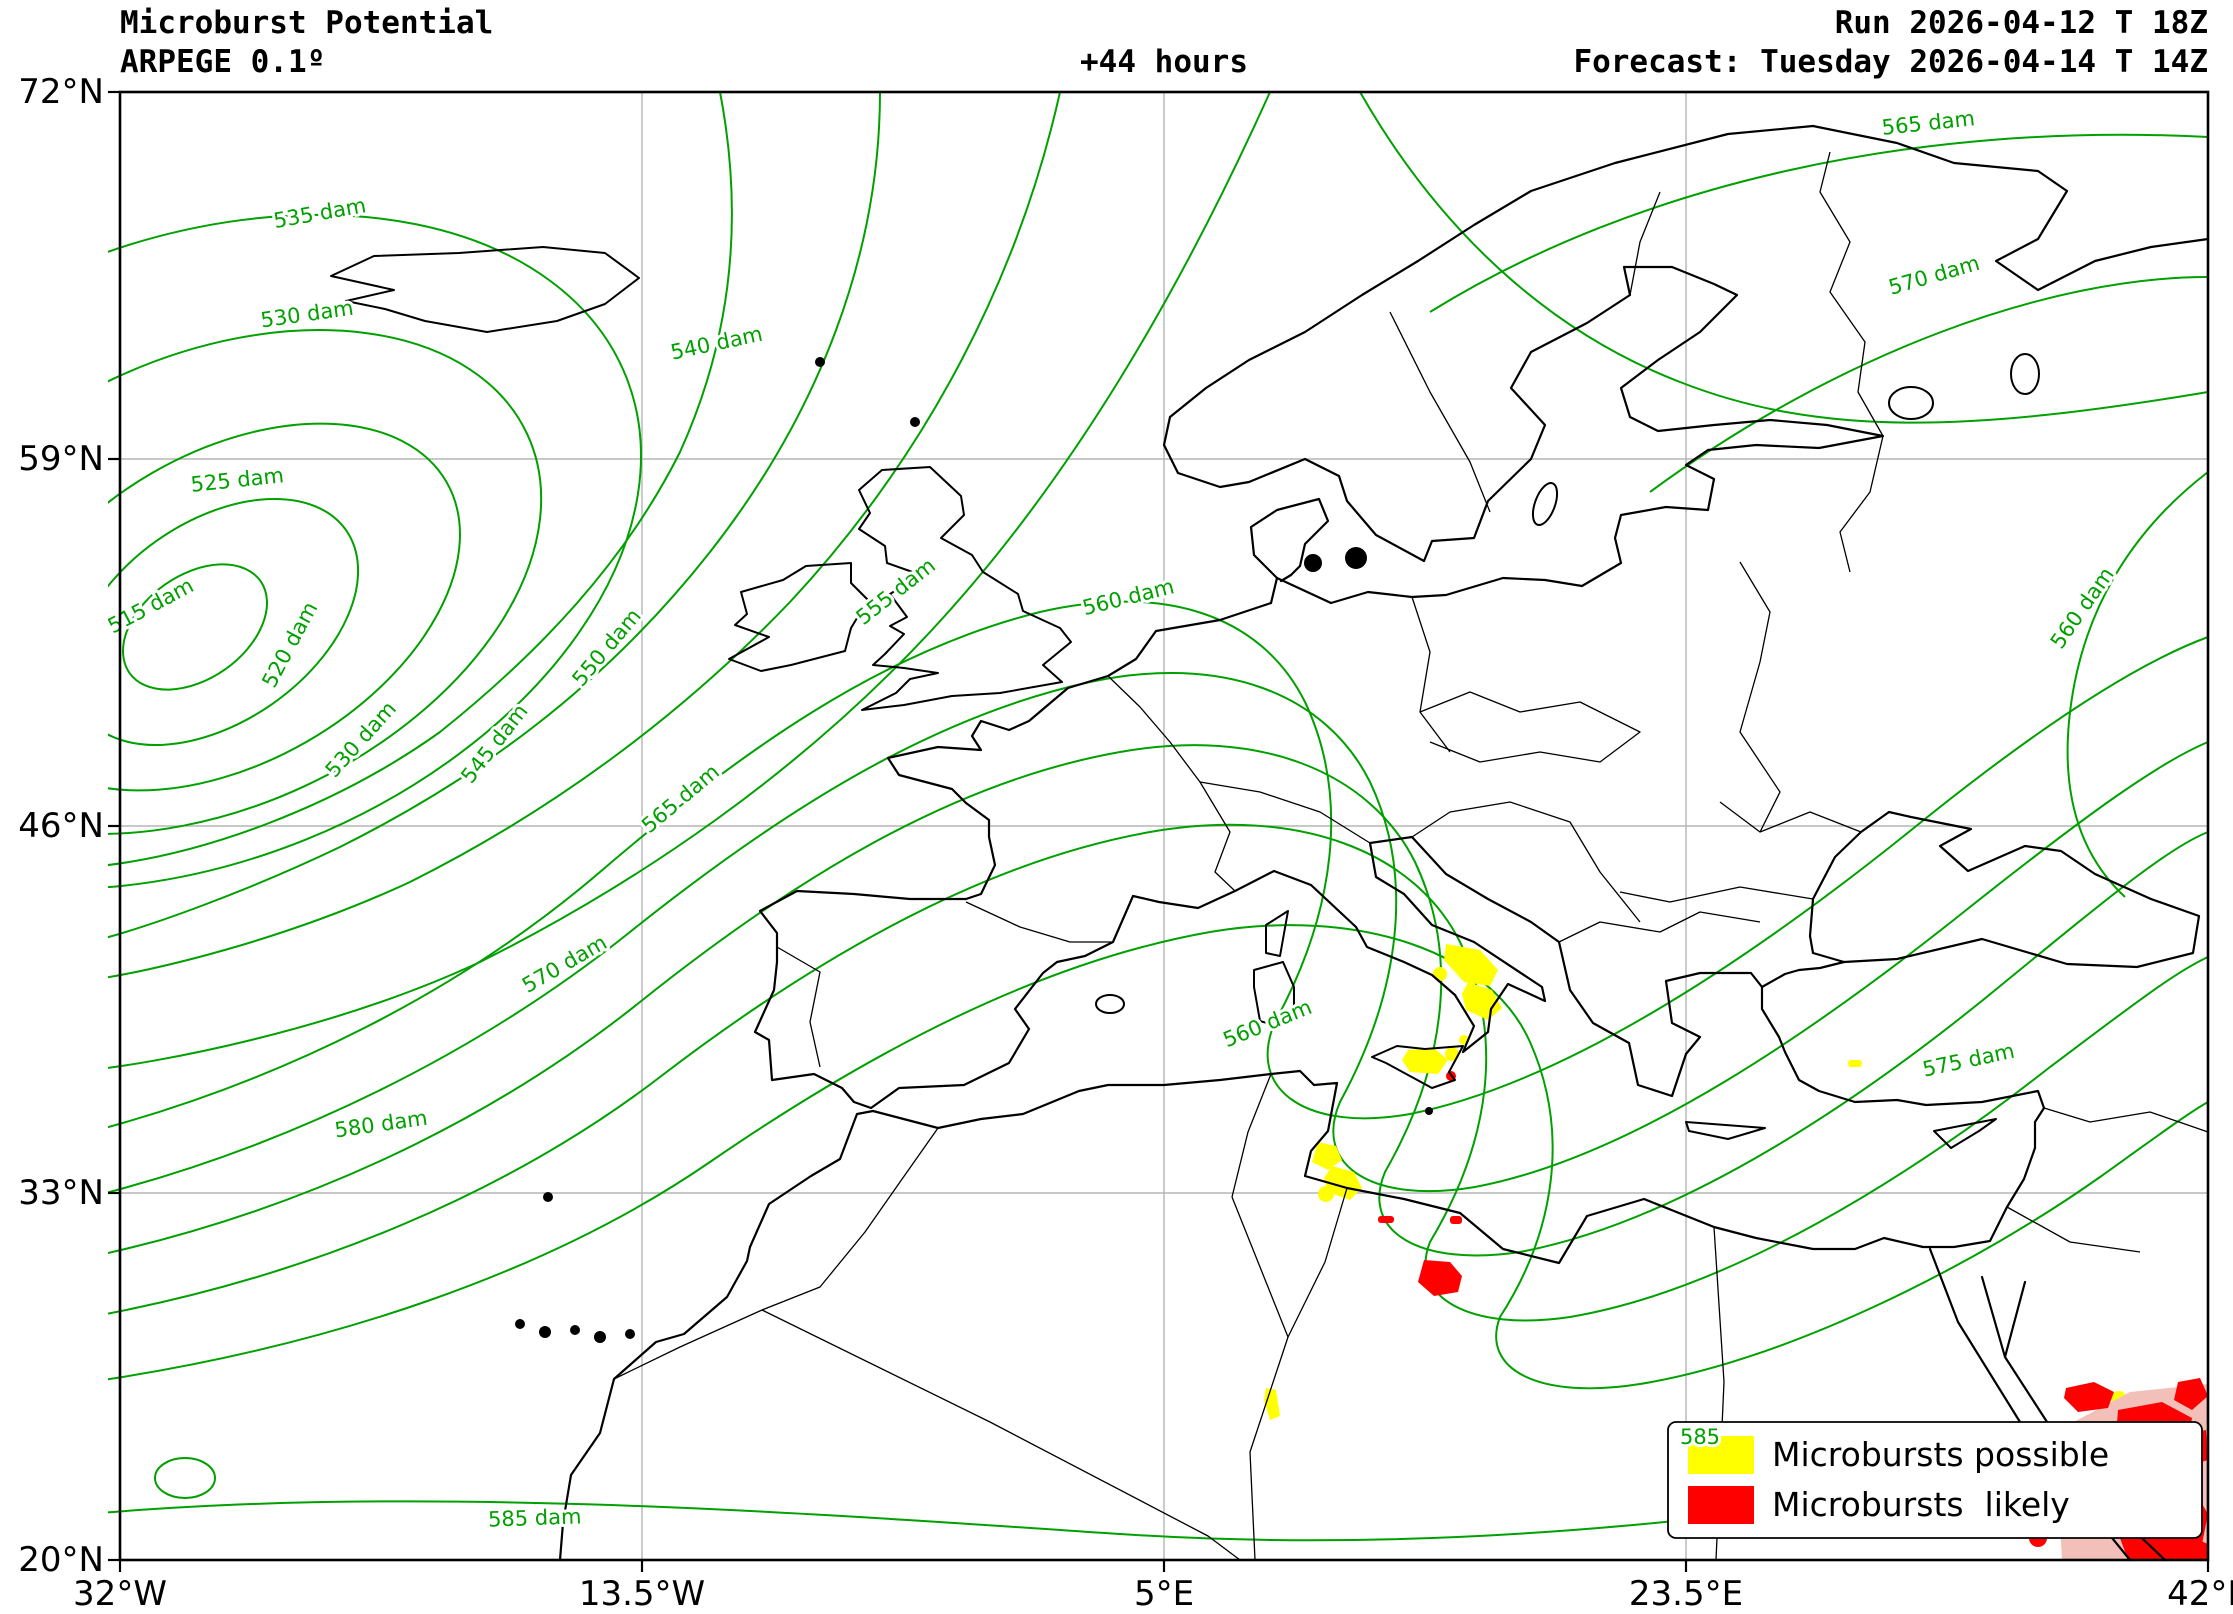 Image resolution: width=2233 pixels, height=1614 pixels. What do you see at coordinates (1530, 435) in the screenshot?
I see `coastline-baltic` at bounding box center [1530, 435].